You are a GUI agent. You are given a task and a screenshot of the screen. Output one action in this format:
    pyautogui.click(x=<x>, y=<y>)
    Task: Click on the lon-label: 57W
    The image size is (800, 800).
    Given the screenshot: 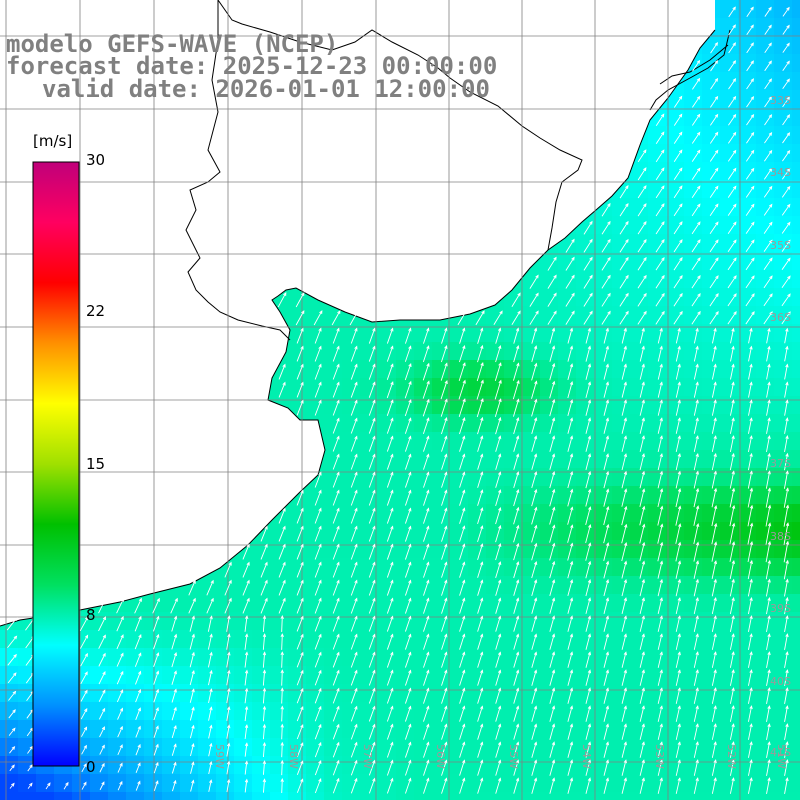 What is the action you would take?
    pyautogui.click(x=367, y=756)
    